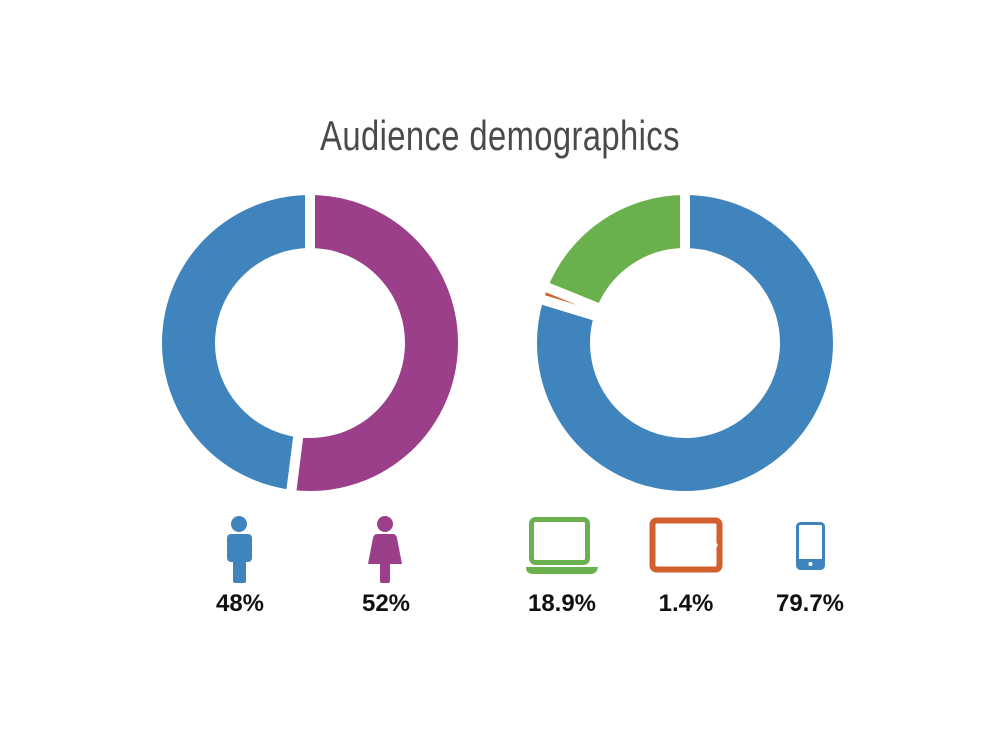  I want to click on mobile-percent-label: 79.7%, so click(810, 603).